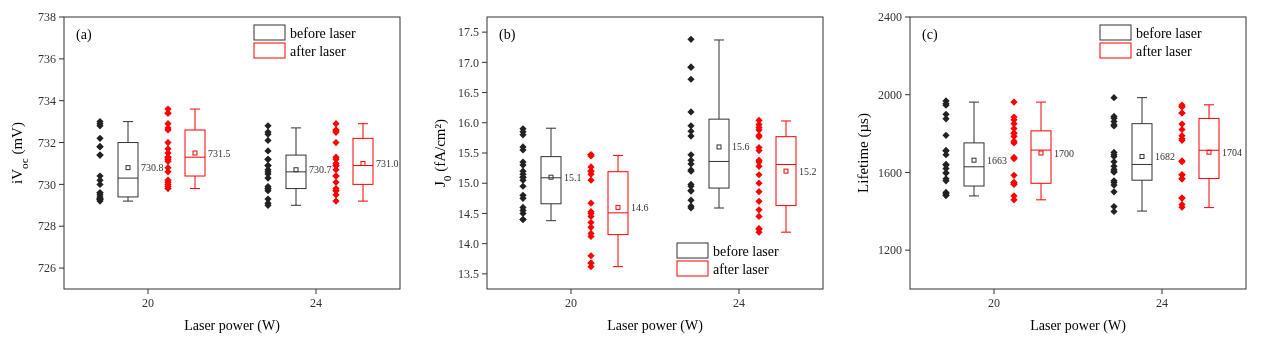 This screenshot has width=1268, height=340. I want to click on text: 1682, so click(1165, 156).